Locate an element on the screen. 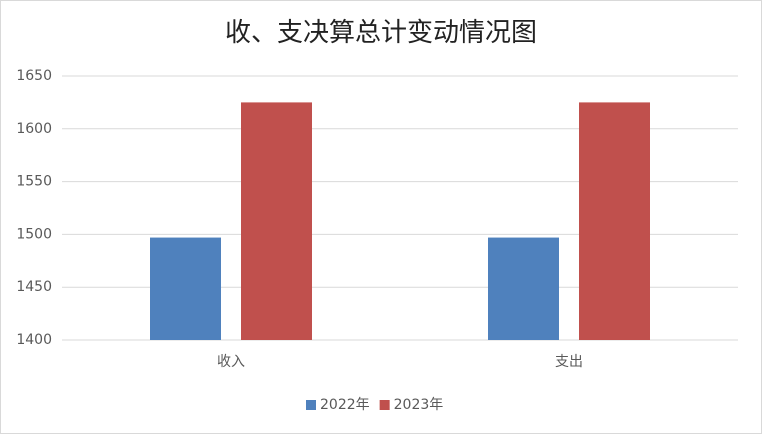 Image resolution: width=762 pixels, height=434 pixels. y-tick-label: 1600 is located at coordinates (34, 129).